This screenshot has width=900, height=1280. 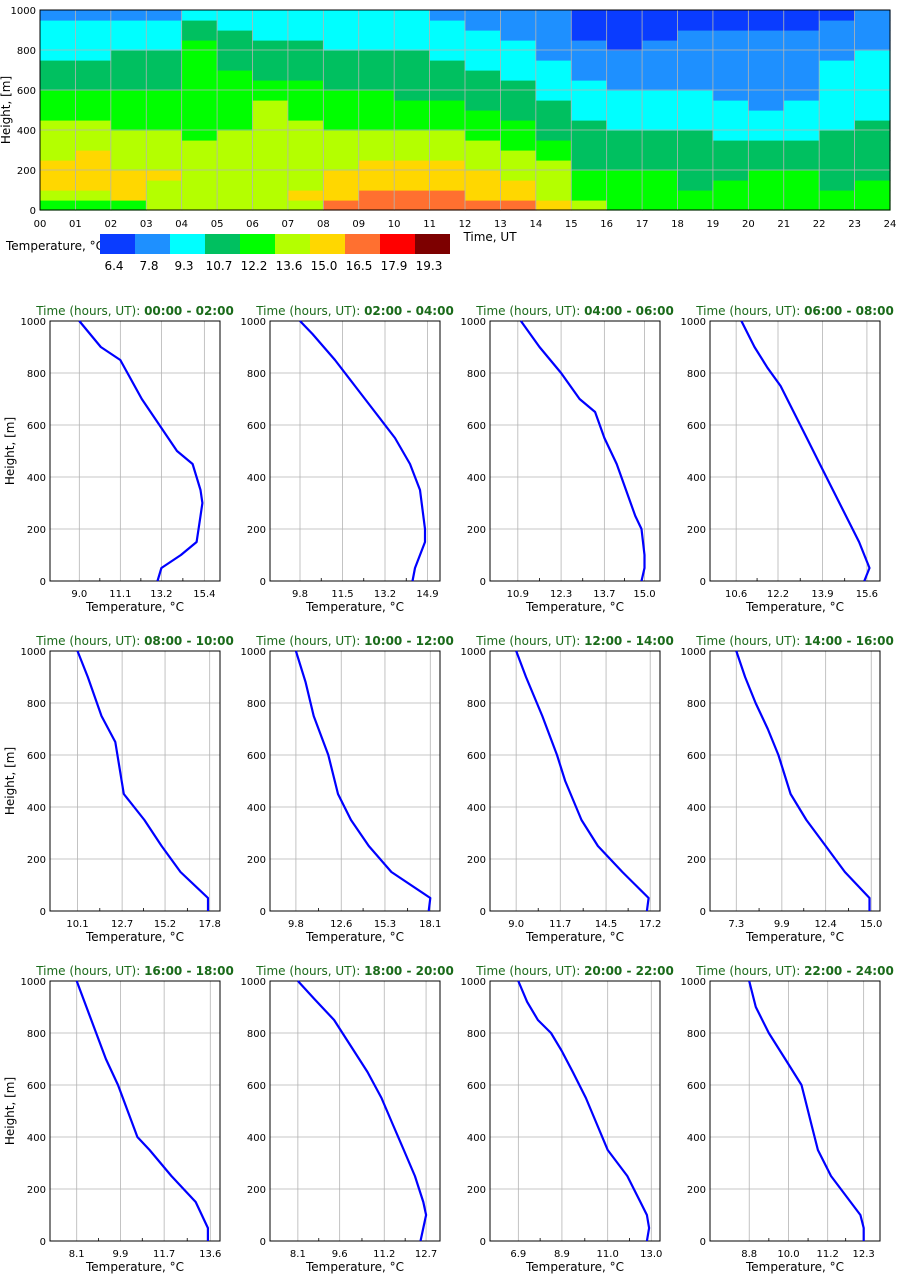 What do you see at coordinates (794, 641) in the screenshot?
I see `profile-title: Time (hours, UT): 14:00 - 16:00` at bounding box center [794, 641].